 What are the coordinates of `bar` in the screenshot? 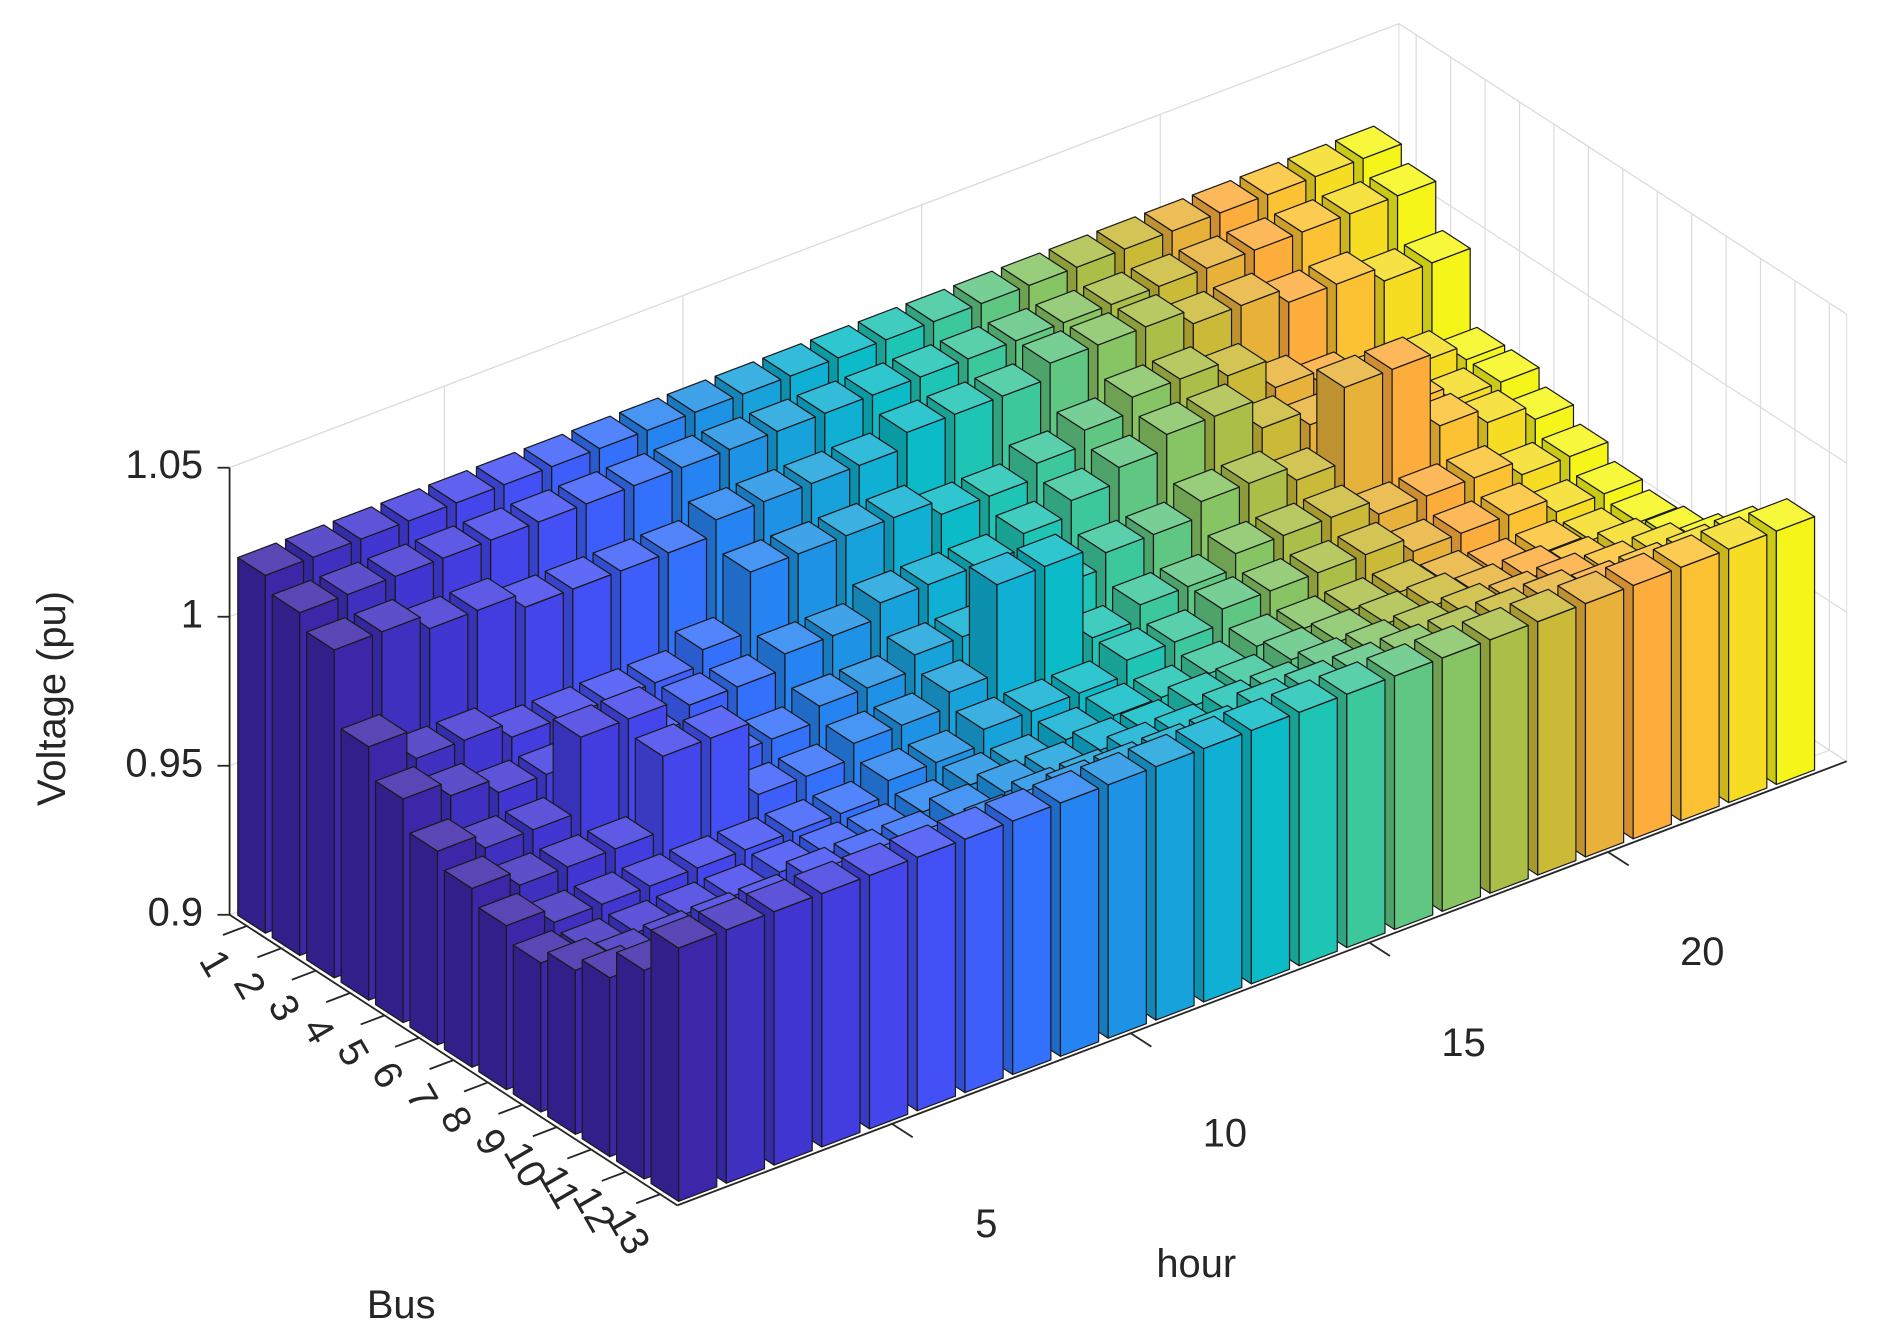 It's located at (684, 1058).